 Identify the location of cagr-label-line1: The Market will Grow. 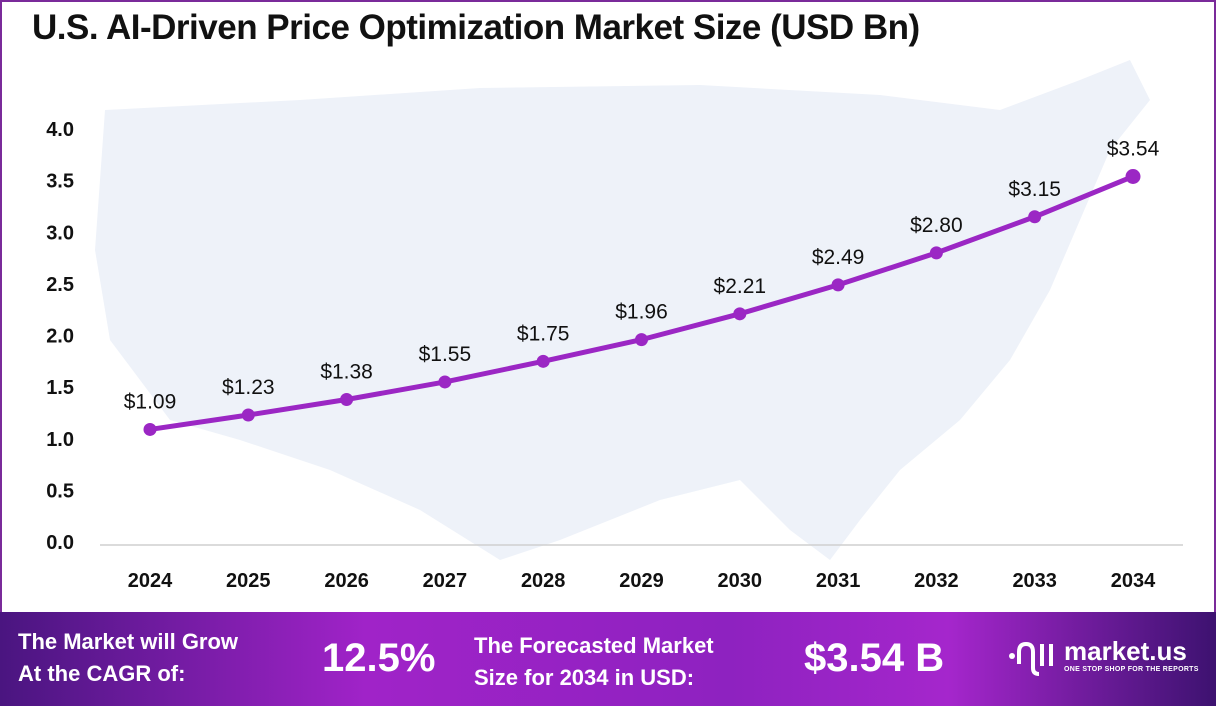
(128, 641).